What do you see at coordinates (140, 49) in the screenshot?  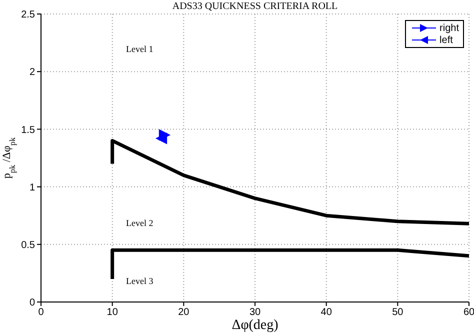 I see `annotation: Level 1` at bounding box center [140, 49].